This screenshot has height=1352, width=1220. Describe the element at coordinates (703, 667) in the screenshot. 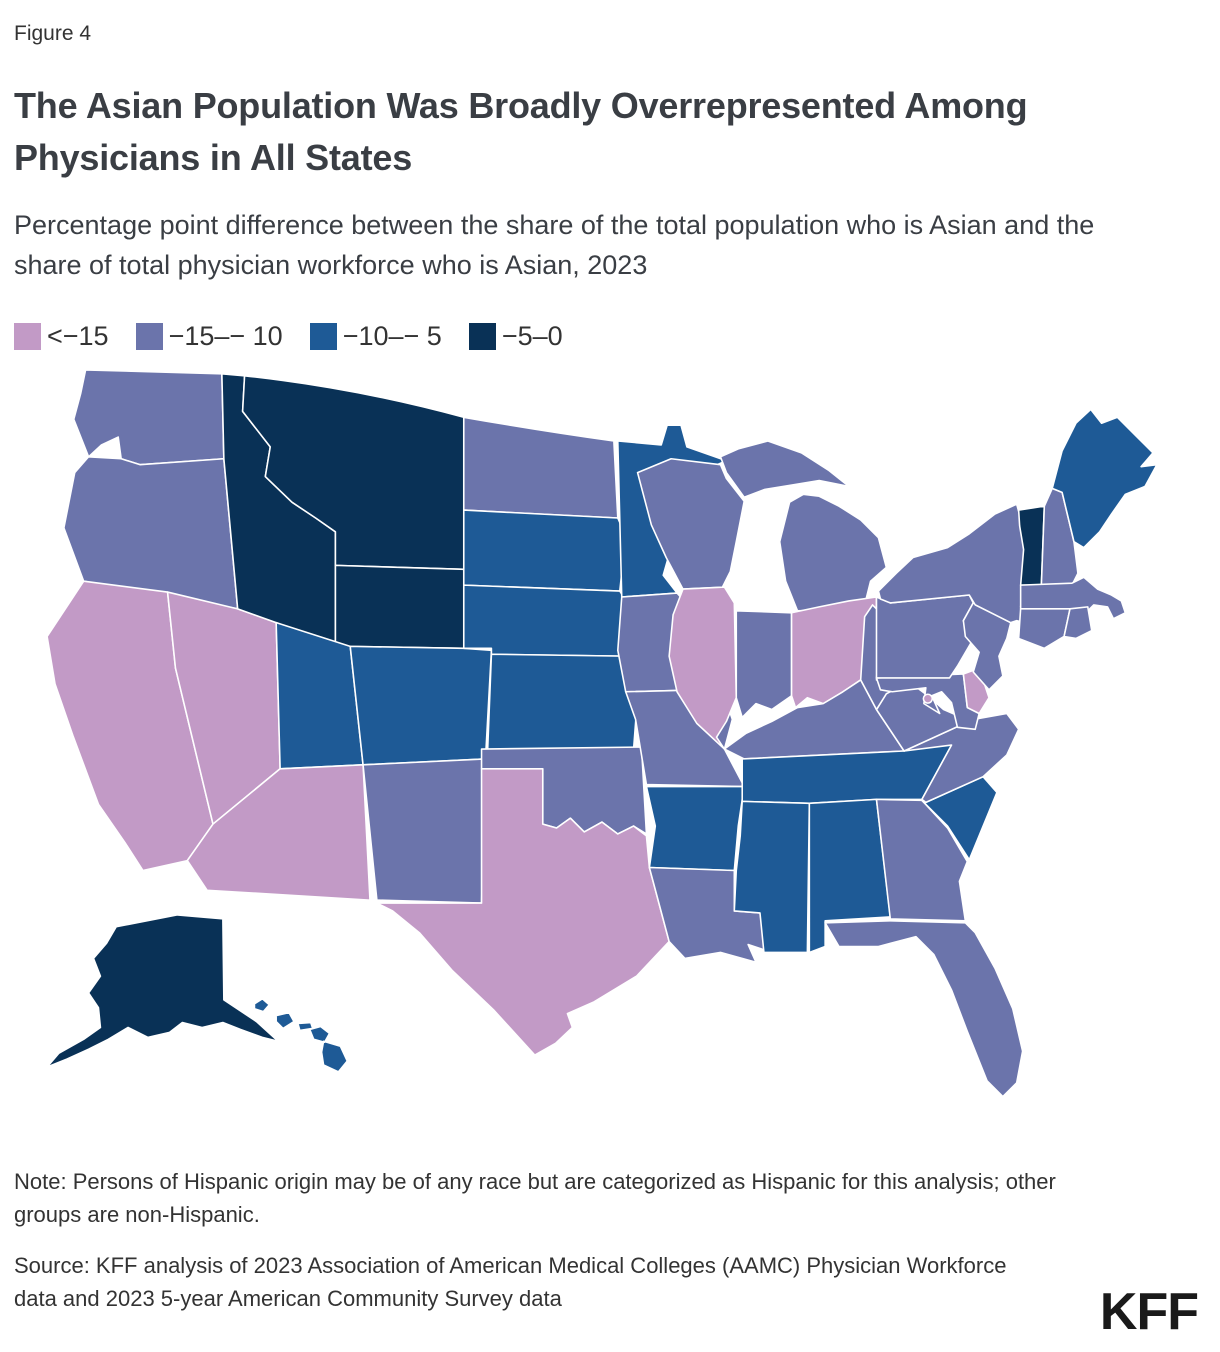

I see `state-illinois` at that location.